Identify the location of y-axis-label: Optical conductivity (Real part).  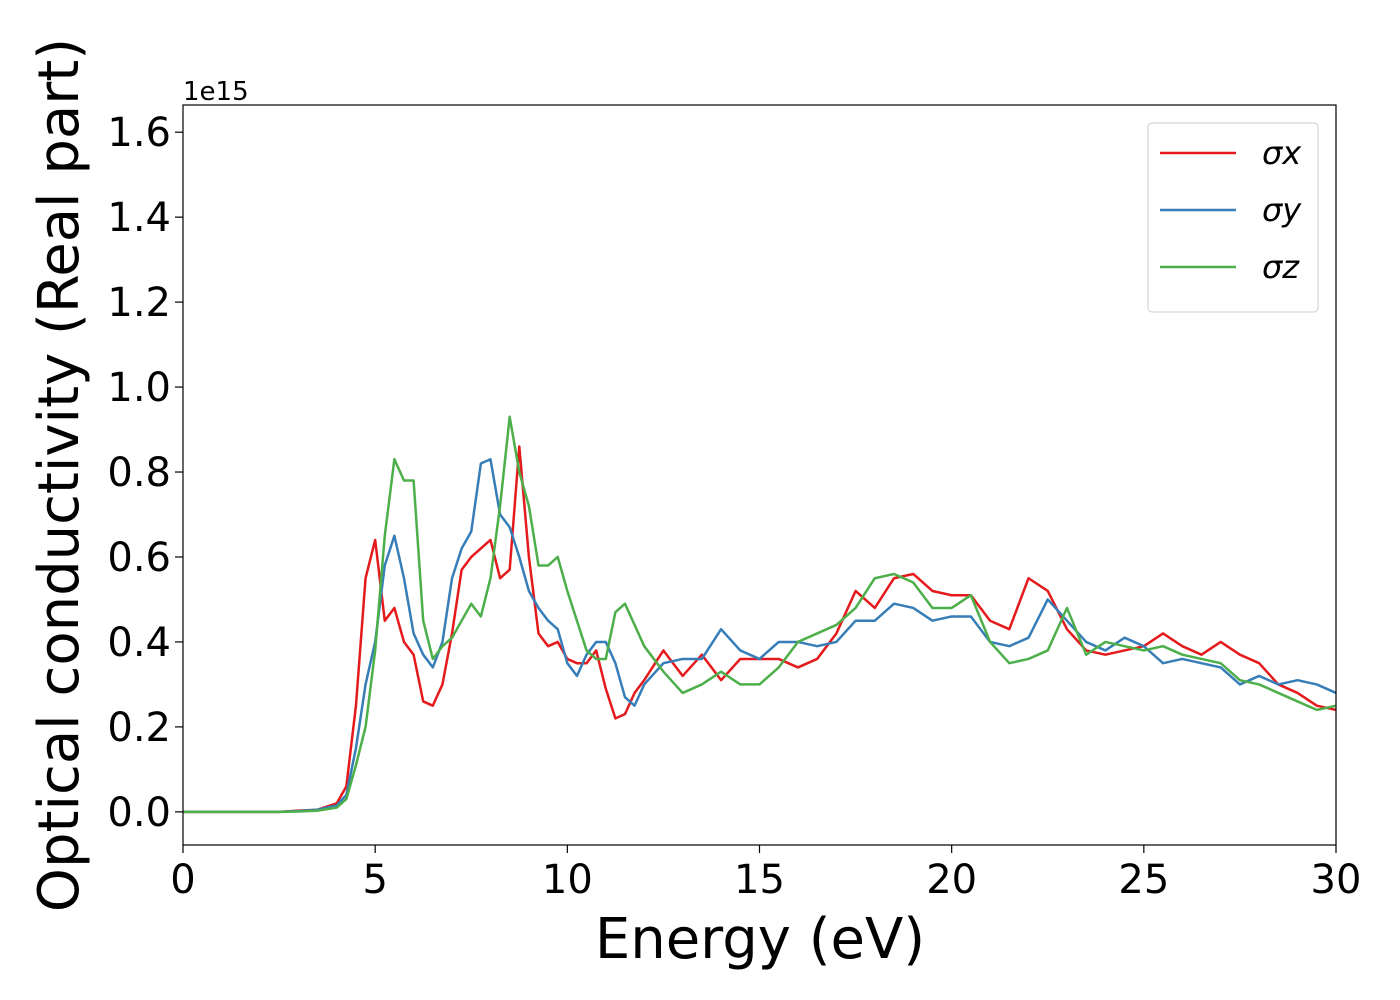
(59, 475).